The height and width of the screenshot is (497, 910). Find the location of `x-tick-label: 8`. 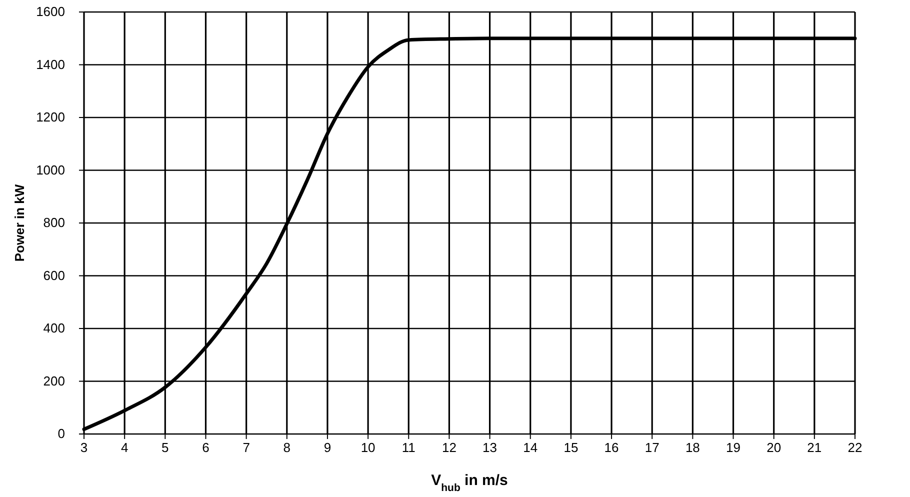

x-tick-label: 8 is located at coordinates (287, 448).